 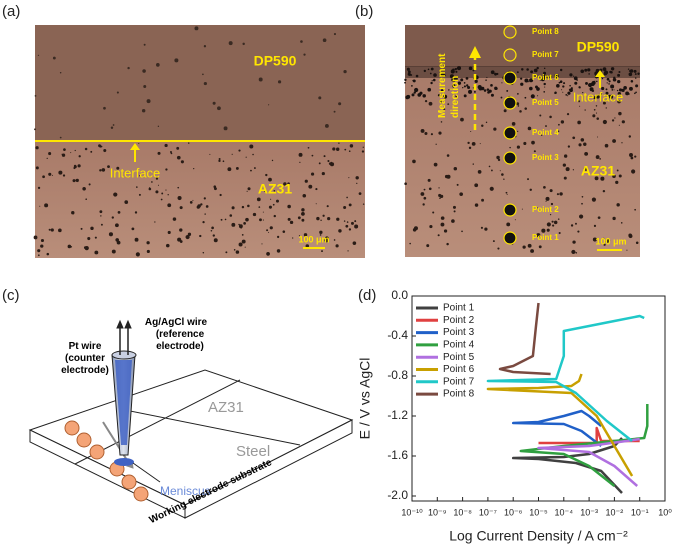 What do you see at coordinates (11, 295) in the screenshot?
I see `panel-label: (c)` at bounding box center [11, 295].